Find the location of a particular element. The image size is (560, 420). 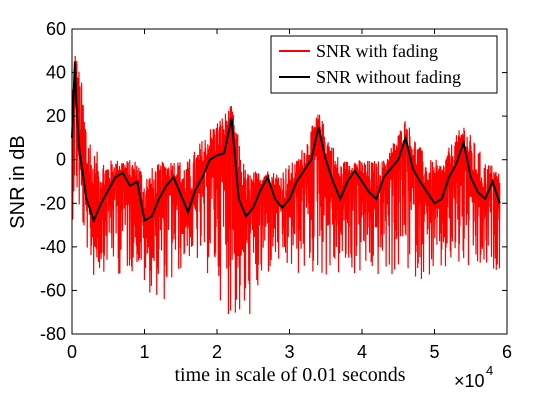

x-axis-multiplier: ×10 4 is located at coordinates (473, 377).